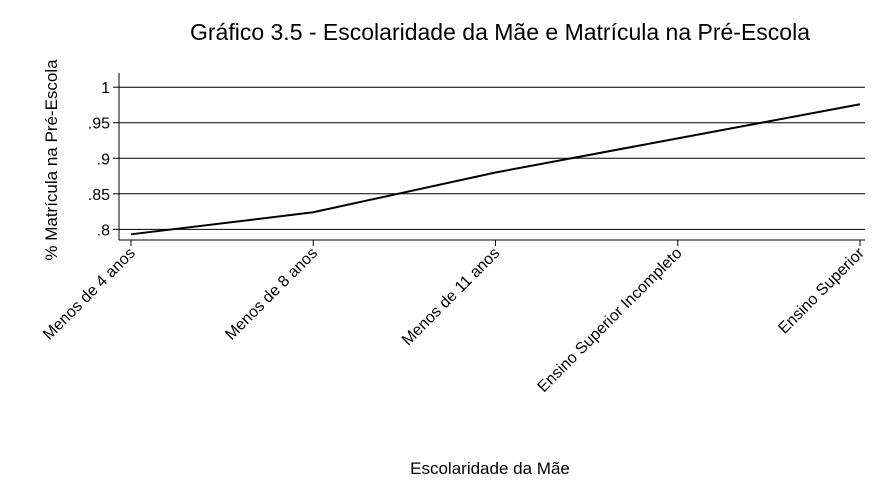 The image size is (883, 483). Describe the element at coordinates (99, 195) in the screenshot. I see `y-tick-label: .85` at that location.